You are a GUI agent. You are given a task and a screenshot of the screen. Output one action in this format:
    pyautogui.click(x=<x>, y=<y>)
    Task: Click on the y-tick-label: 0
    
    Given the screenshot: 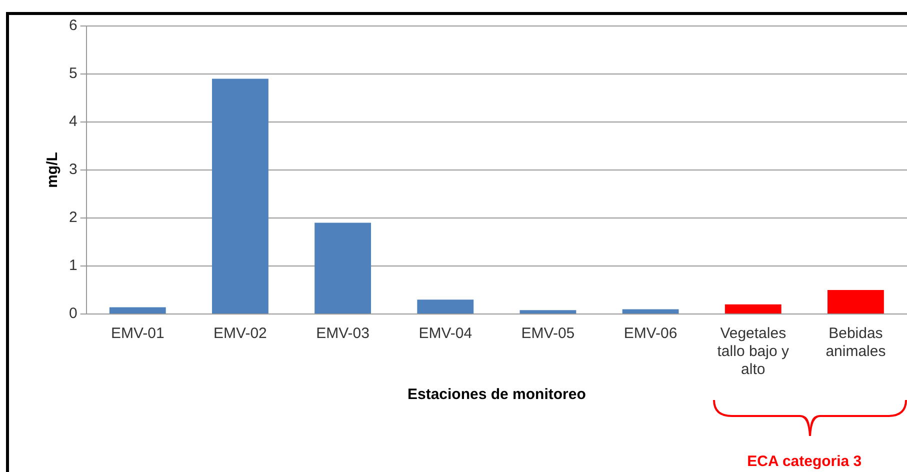 What is the action you would take?
    pyautogui.click(x=73, y=313)
    